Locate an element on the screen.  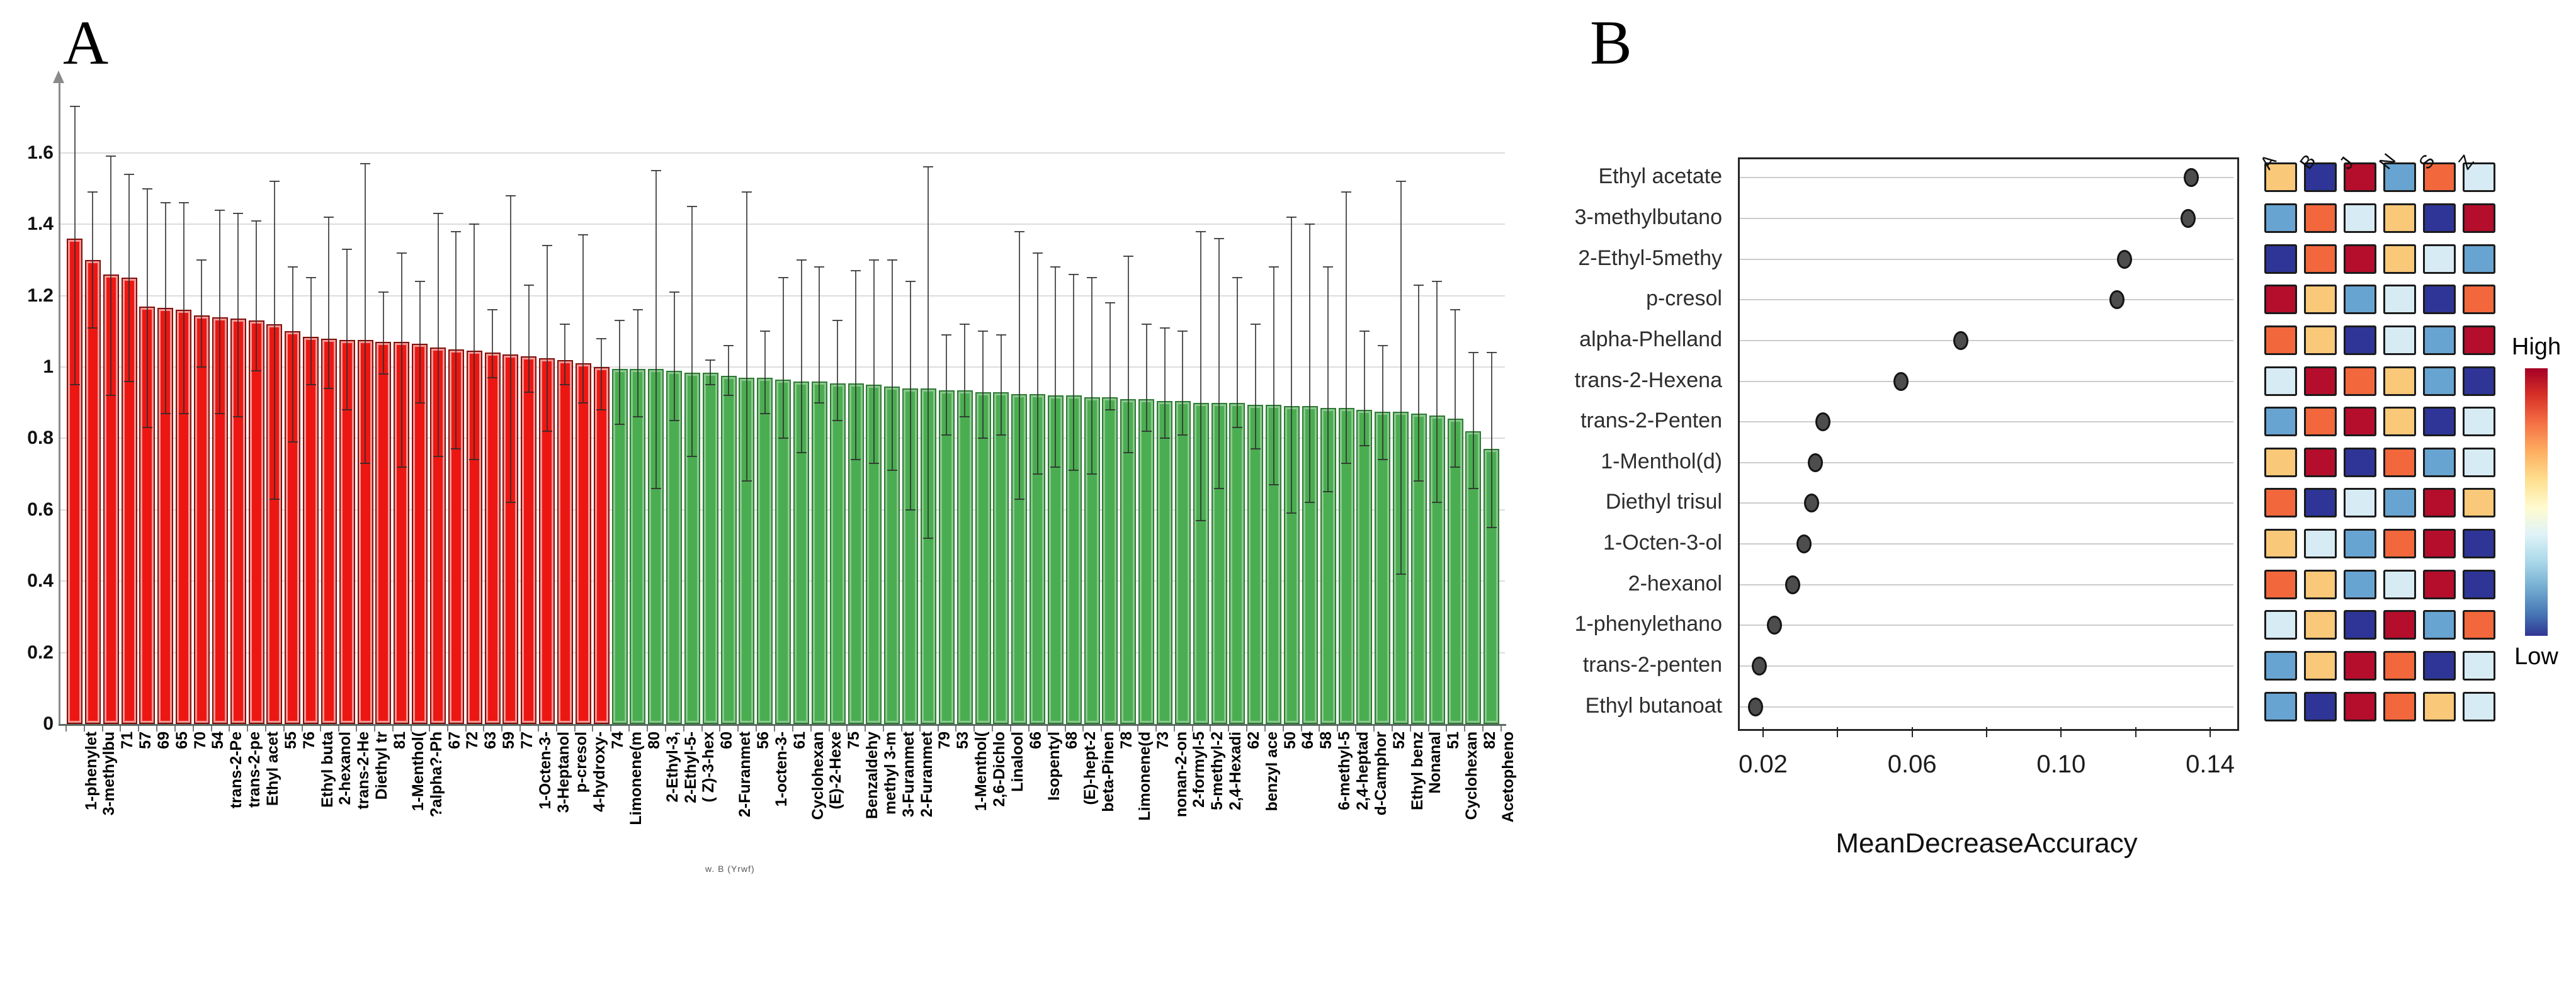
row-label: 2-hexanol is located at coordinates (1675, 583).